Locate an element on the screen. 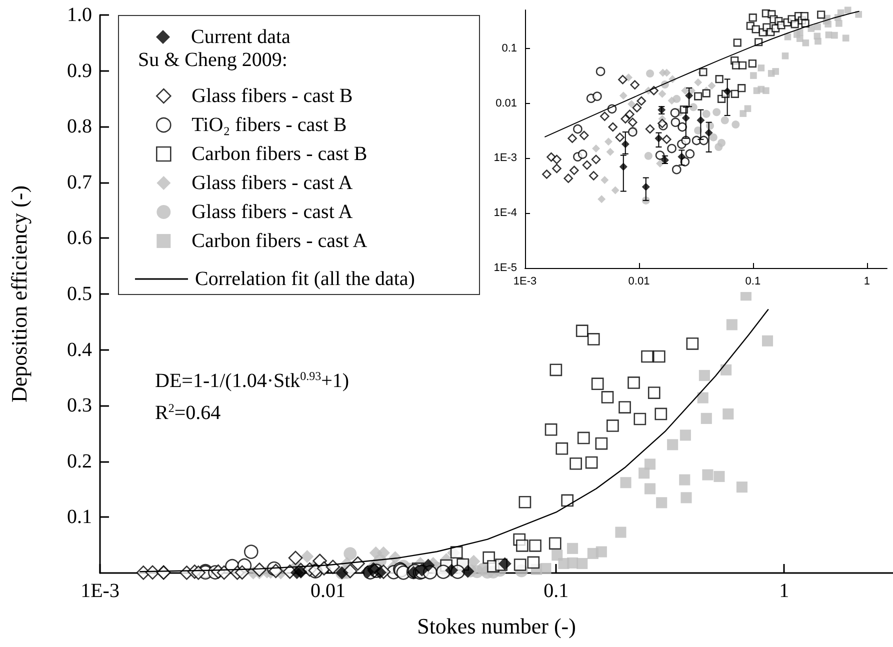  legend-title: Su & Cheng 2009: is located at coordinates (213, 60).